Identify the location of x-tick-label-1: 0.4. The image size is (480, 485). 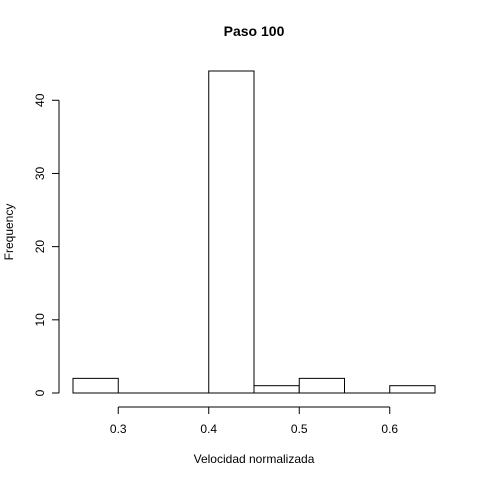
(208, 429).